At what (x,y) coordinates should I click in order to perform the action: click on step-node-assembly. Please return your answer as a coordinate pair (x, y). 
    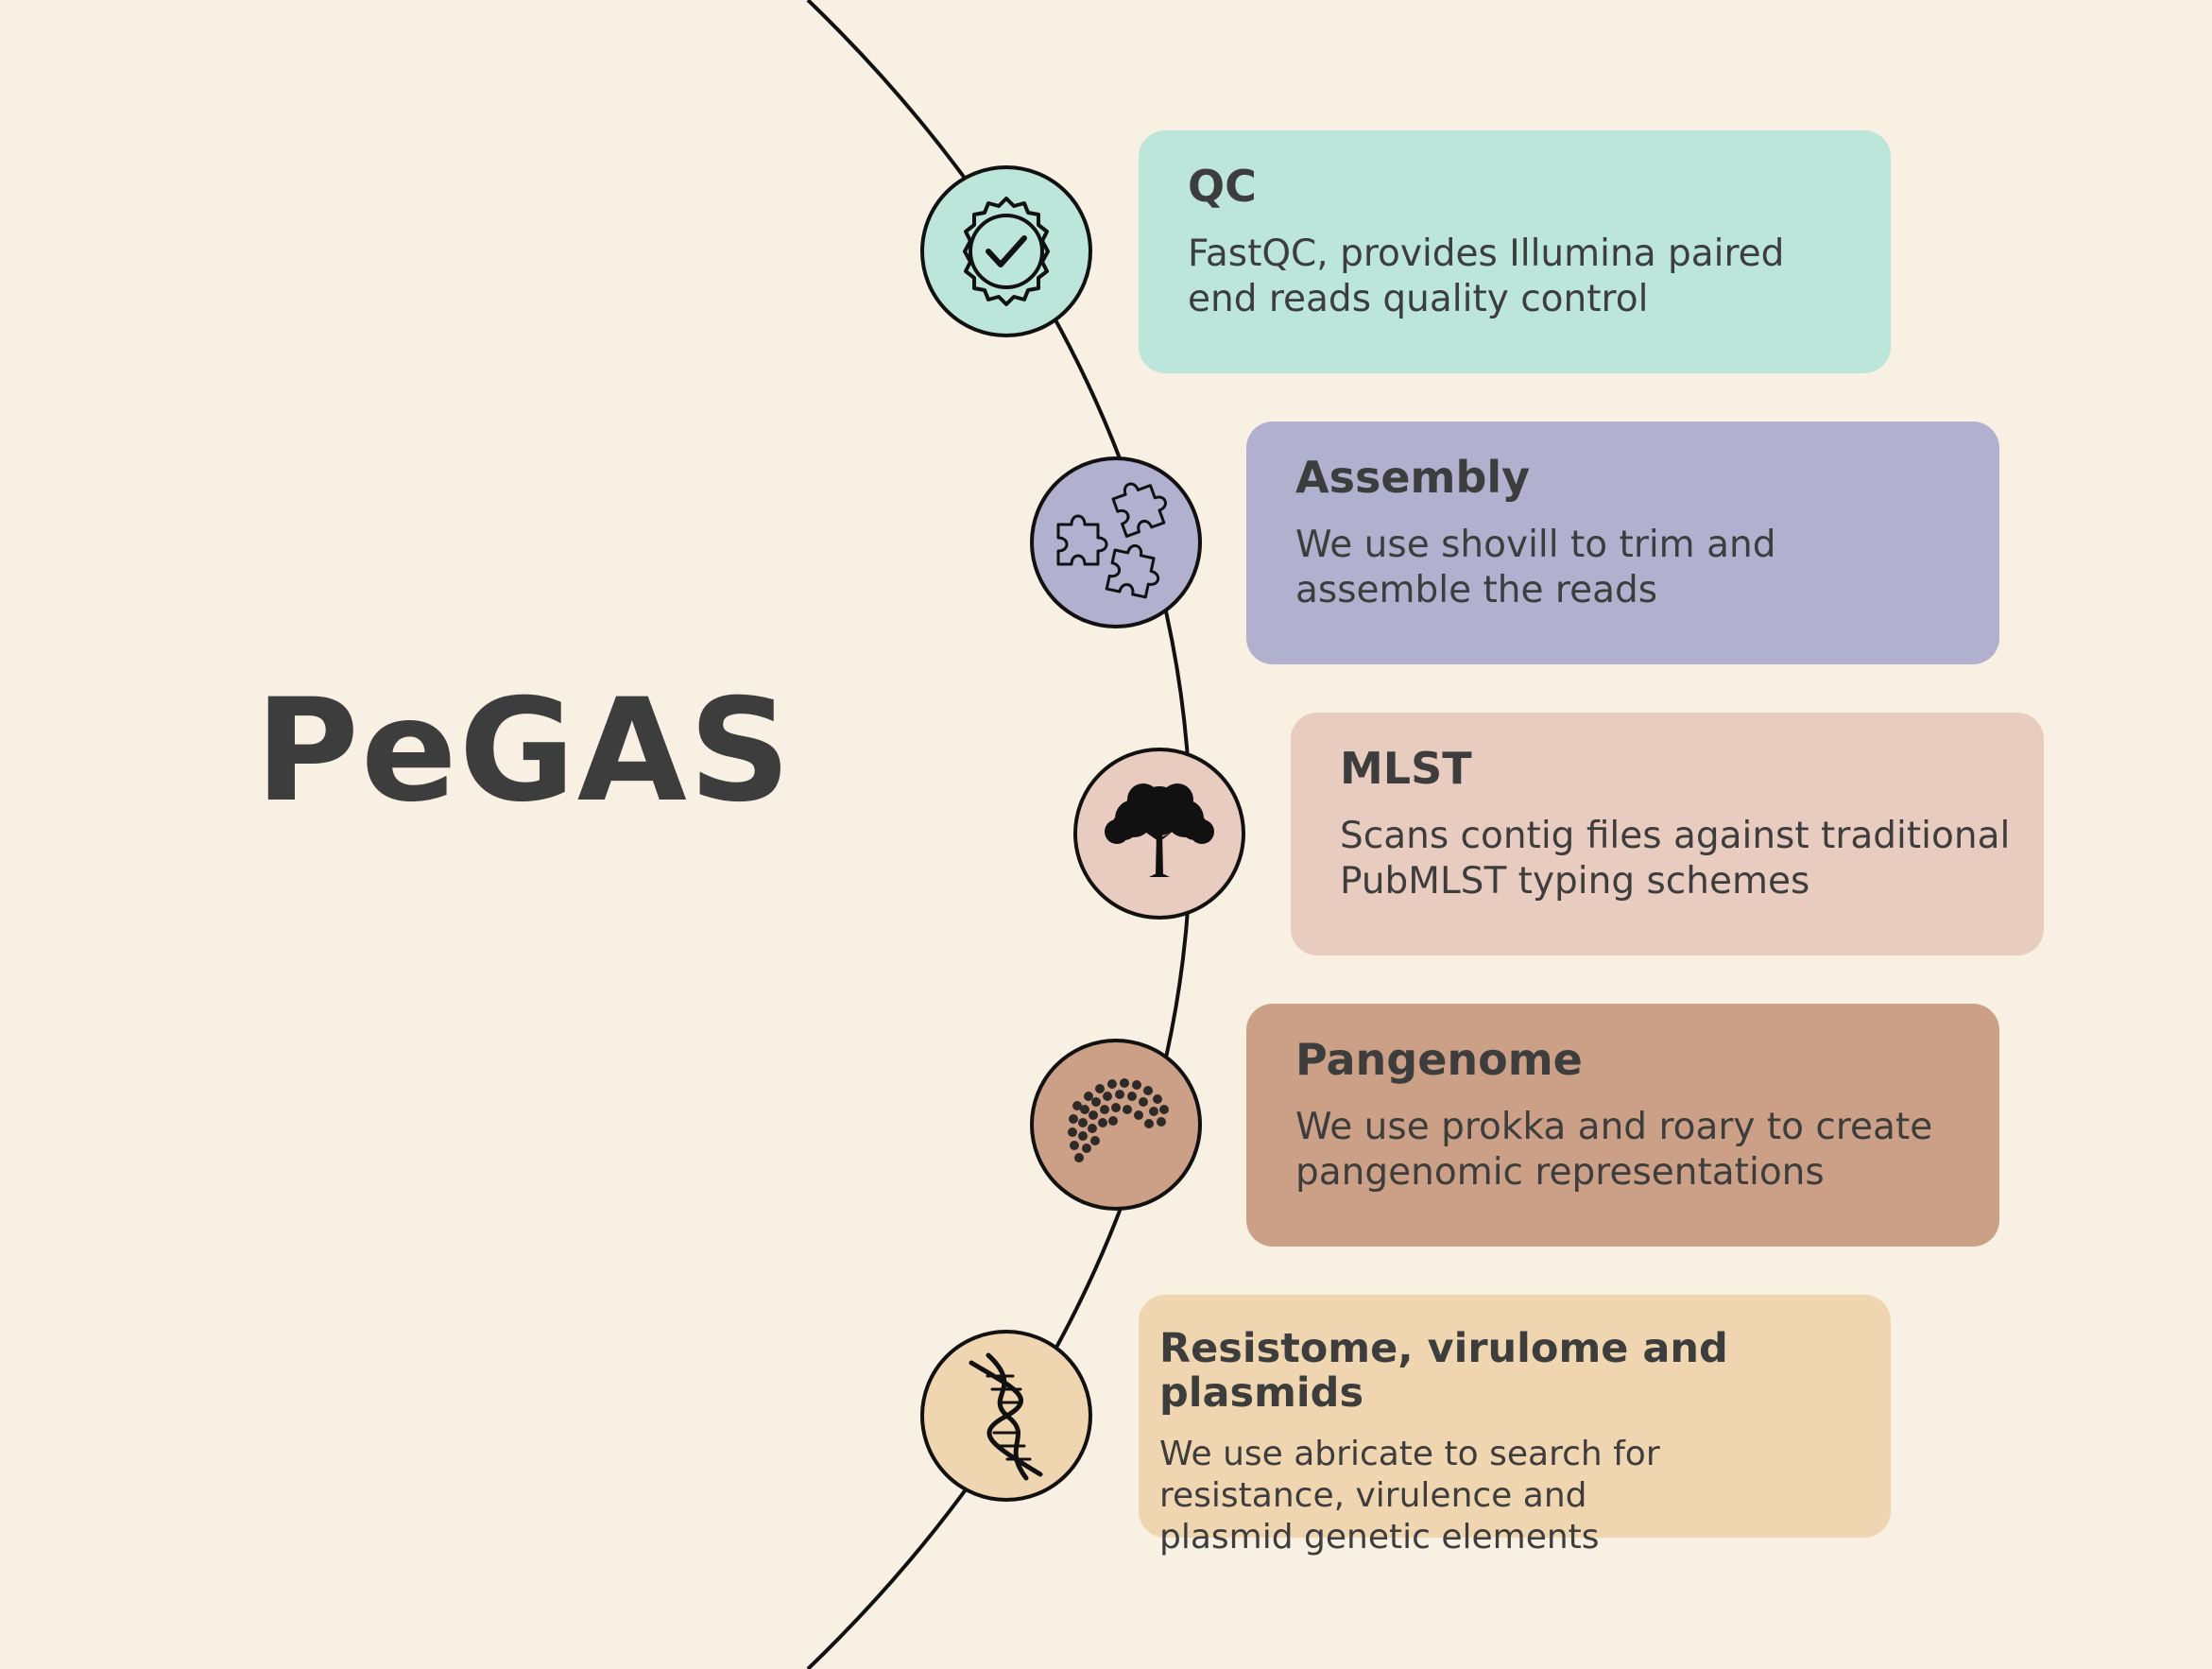
    Looking at the image, I should click on (1116, 542).